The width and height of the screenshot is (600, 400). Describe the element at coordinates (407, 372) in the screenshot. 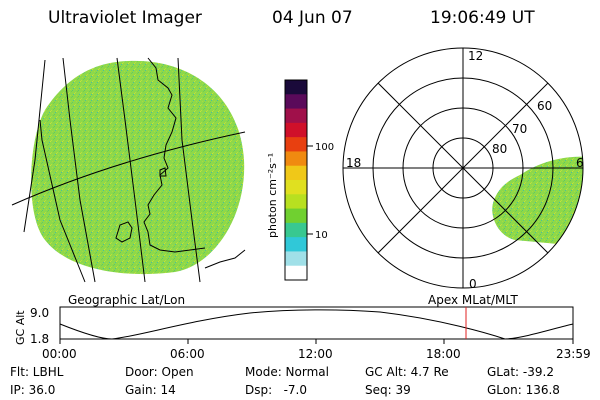

I see `gc-alt-readout: GC Alt: 4.7 Re` at that location.